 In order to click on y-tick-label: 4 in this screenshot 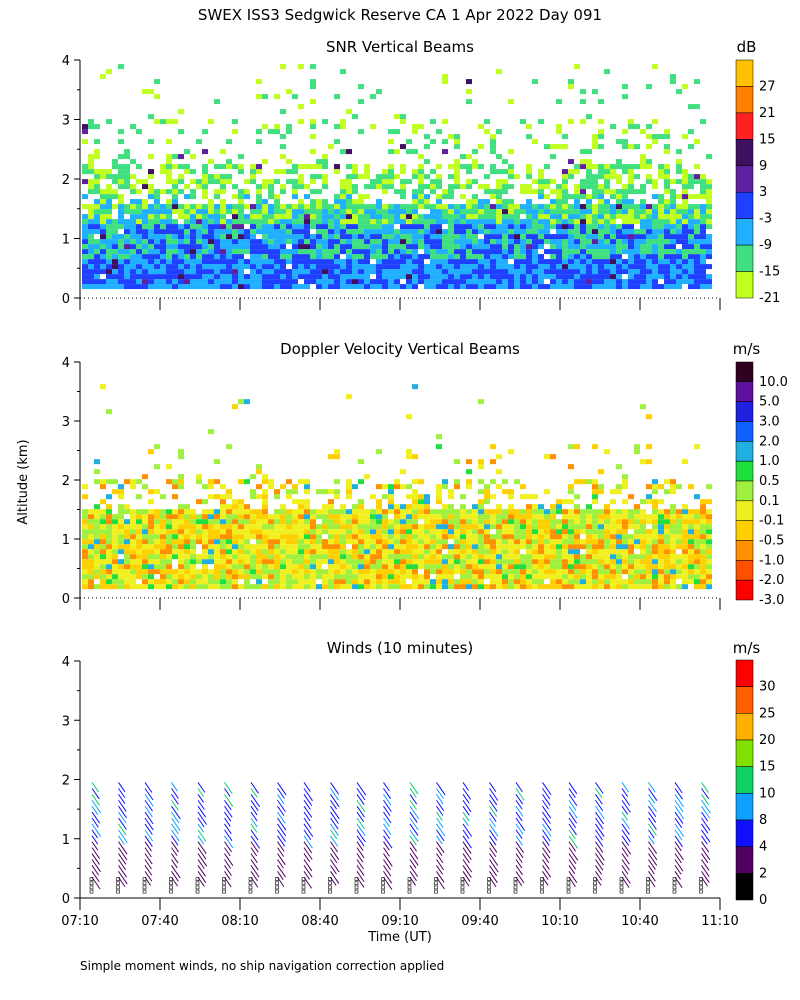, I will do `click(66, 61)`.